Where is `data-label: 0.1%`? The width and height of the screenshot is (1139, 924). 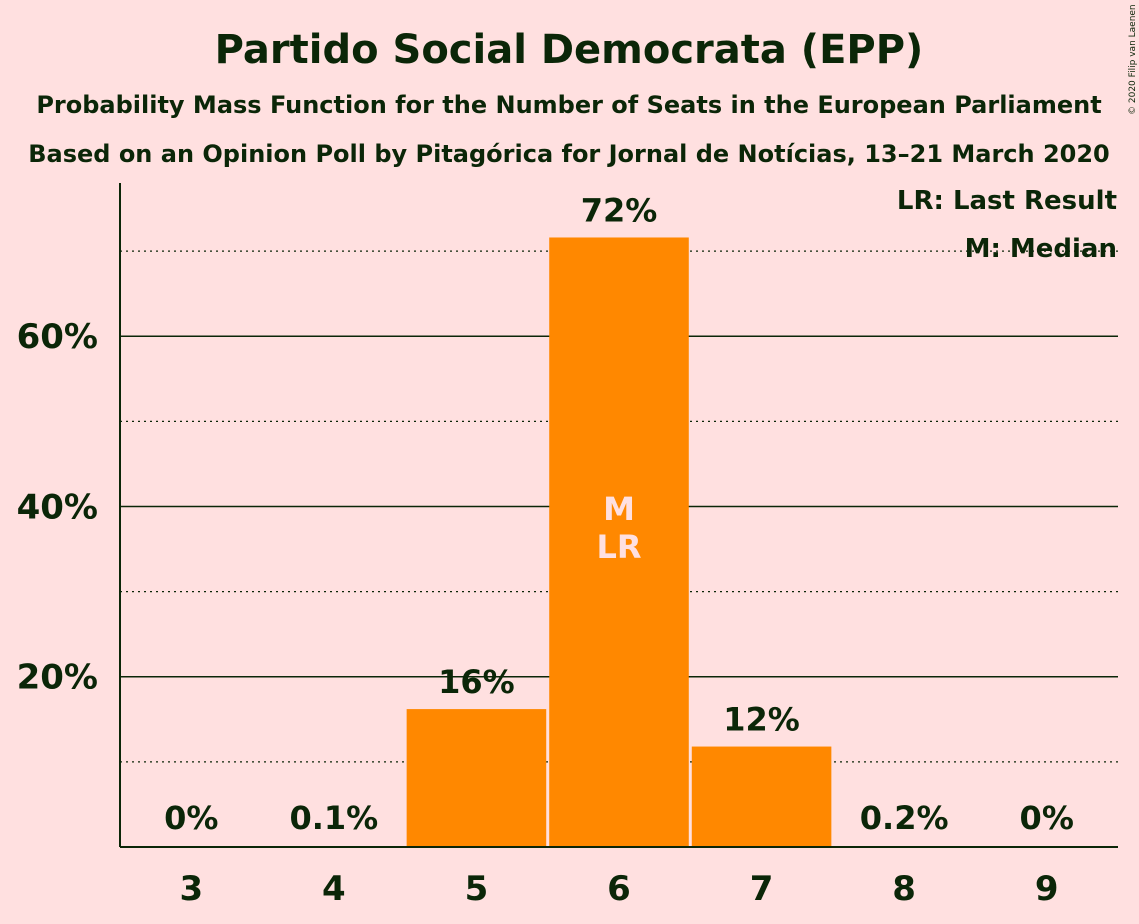
data-label: 0.1% is located at coordinates (333, 818).